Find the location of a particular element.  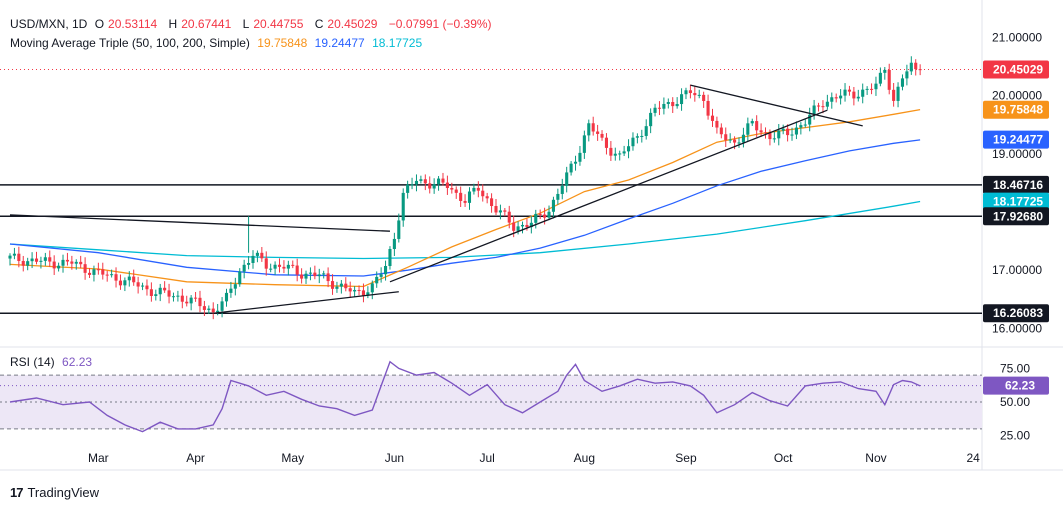

rsi-value: 62.23 is located at coordinates (77, 362).